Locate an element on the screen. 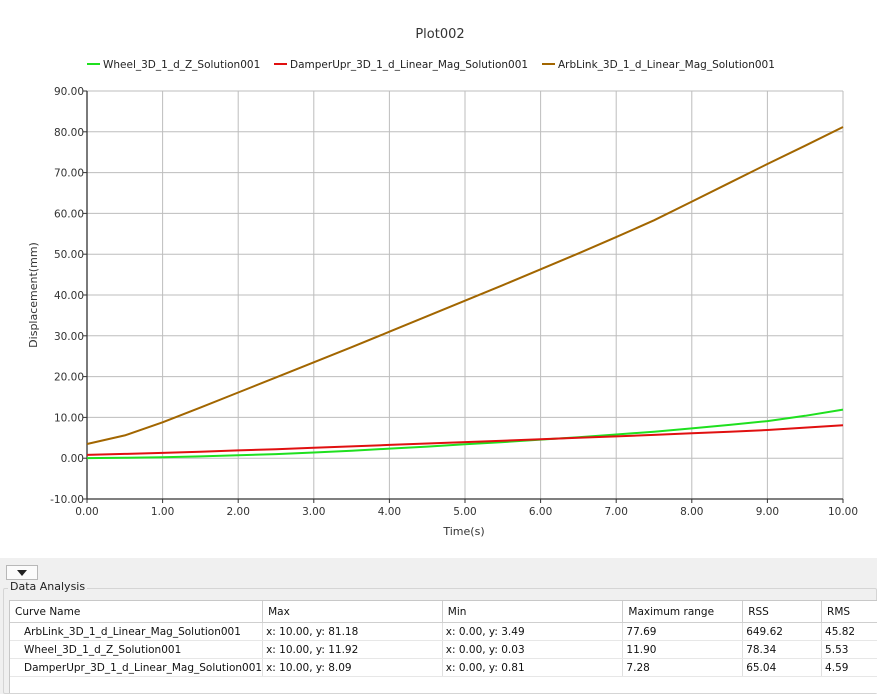 This screenshot has width=877, height=694. column-header-curve-name: Curve Name is located at coordinates (137, 612).